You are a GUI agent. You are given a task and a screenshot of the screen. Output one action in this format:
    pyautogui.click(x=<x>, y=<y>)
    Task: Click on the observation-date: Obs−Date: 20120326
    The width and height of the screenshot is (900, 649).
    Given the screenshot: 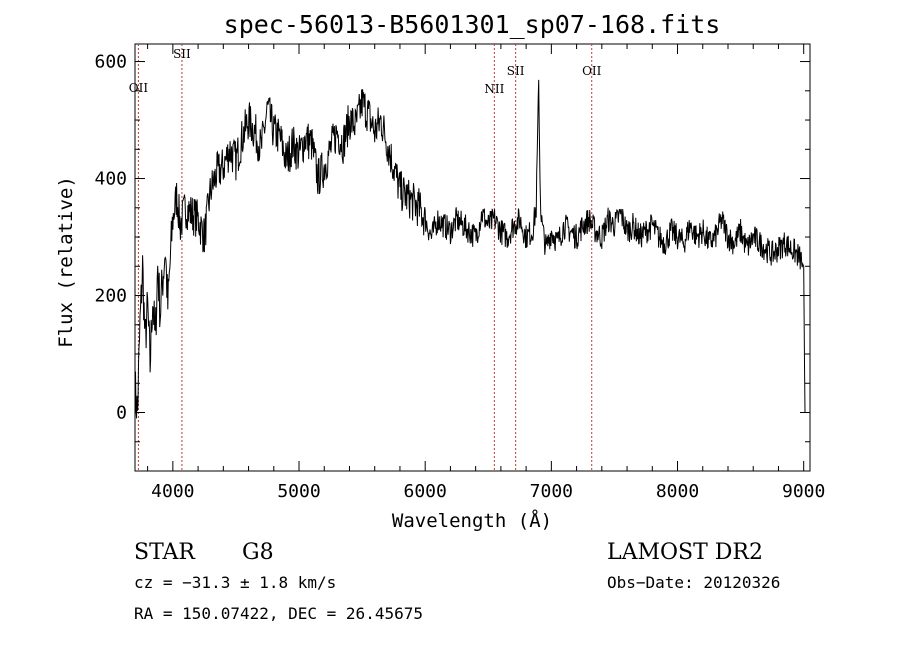 What is the action you would take?
    pyautogui.click(x=693, y=582)
    